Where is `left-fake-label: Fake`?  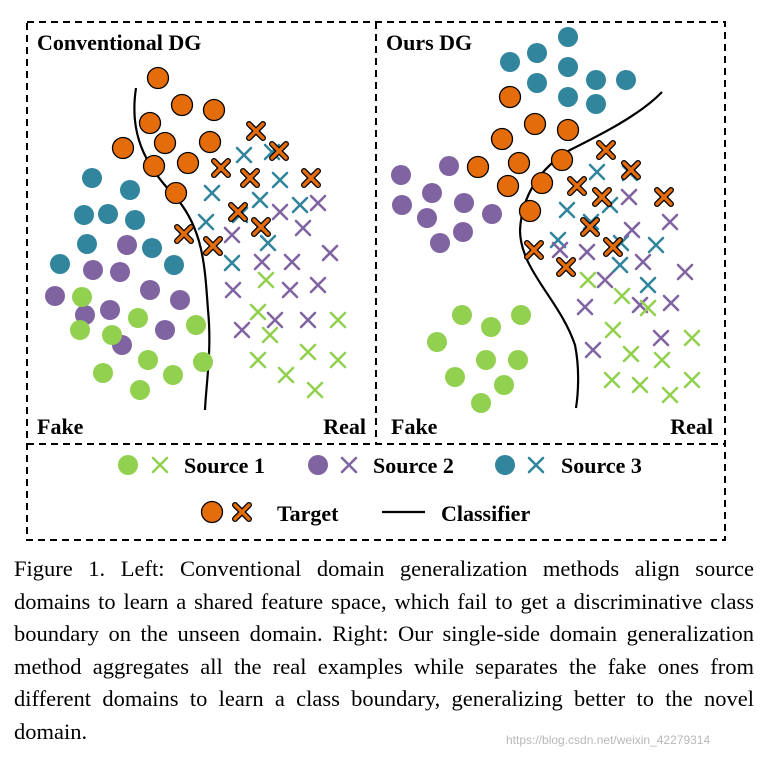 left-fake-label: Fake is located at coordinates (60, 426).